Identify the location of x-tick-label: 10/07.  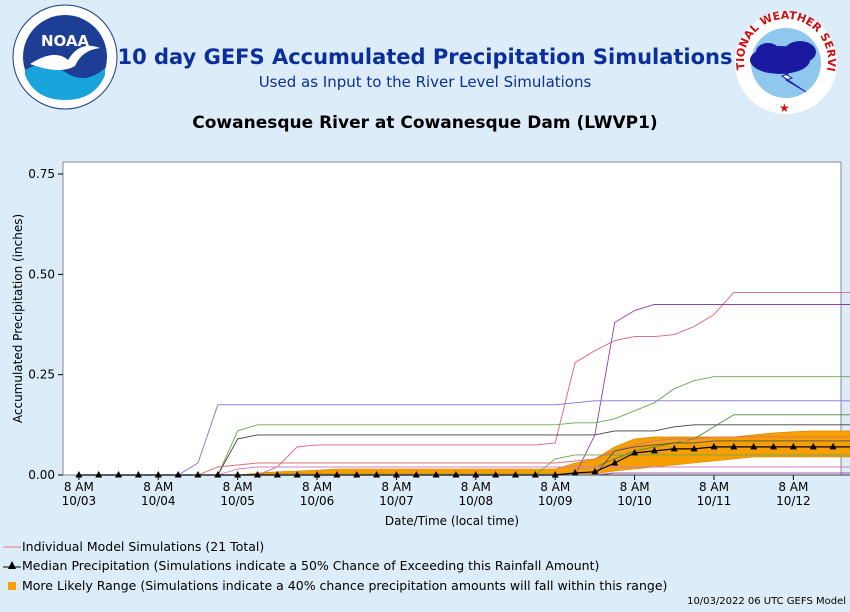
(396, 501).